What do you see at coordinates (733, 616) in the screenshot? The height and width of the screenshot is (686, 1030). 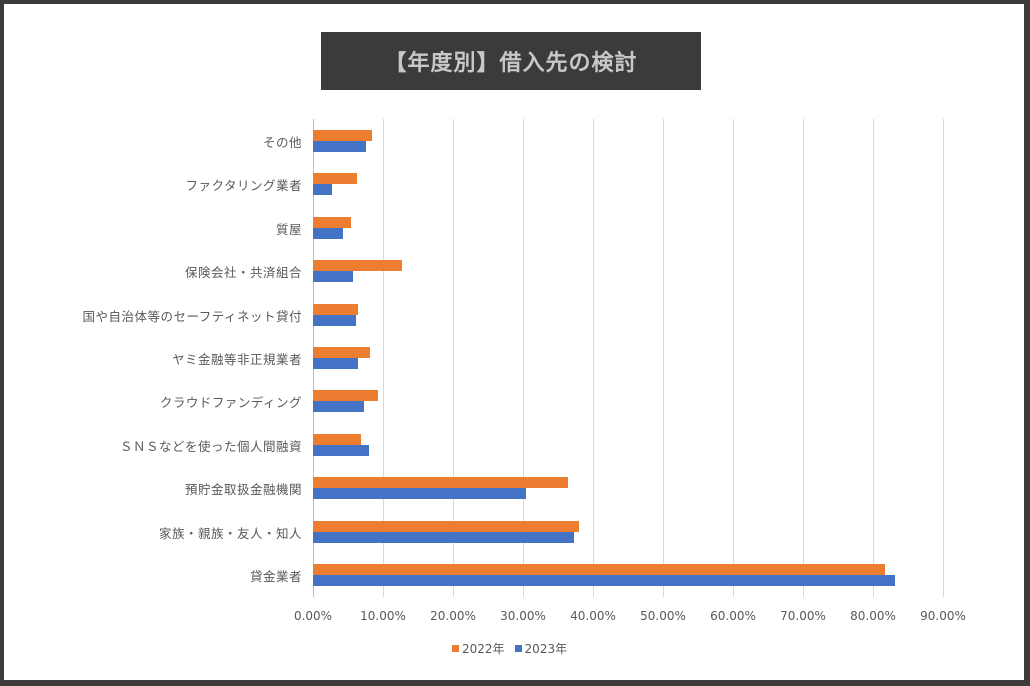 I see `x-tick-label: 60.00%` at bounding box center [733, 616].